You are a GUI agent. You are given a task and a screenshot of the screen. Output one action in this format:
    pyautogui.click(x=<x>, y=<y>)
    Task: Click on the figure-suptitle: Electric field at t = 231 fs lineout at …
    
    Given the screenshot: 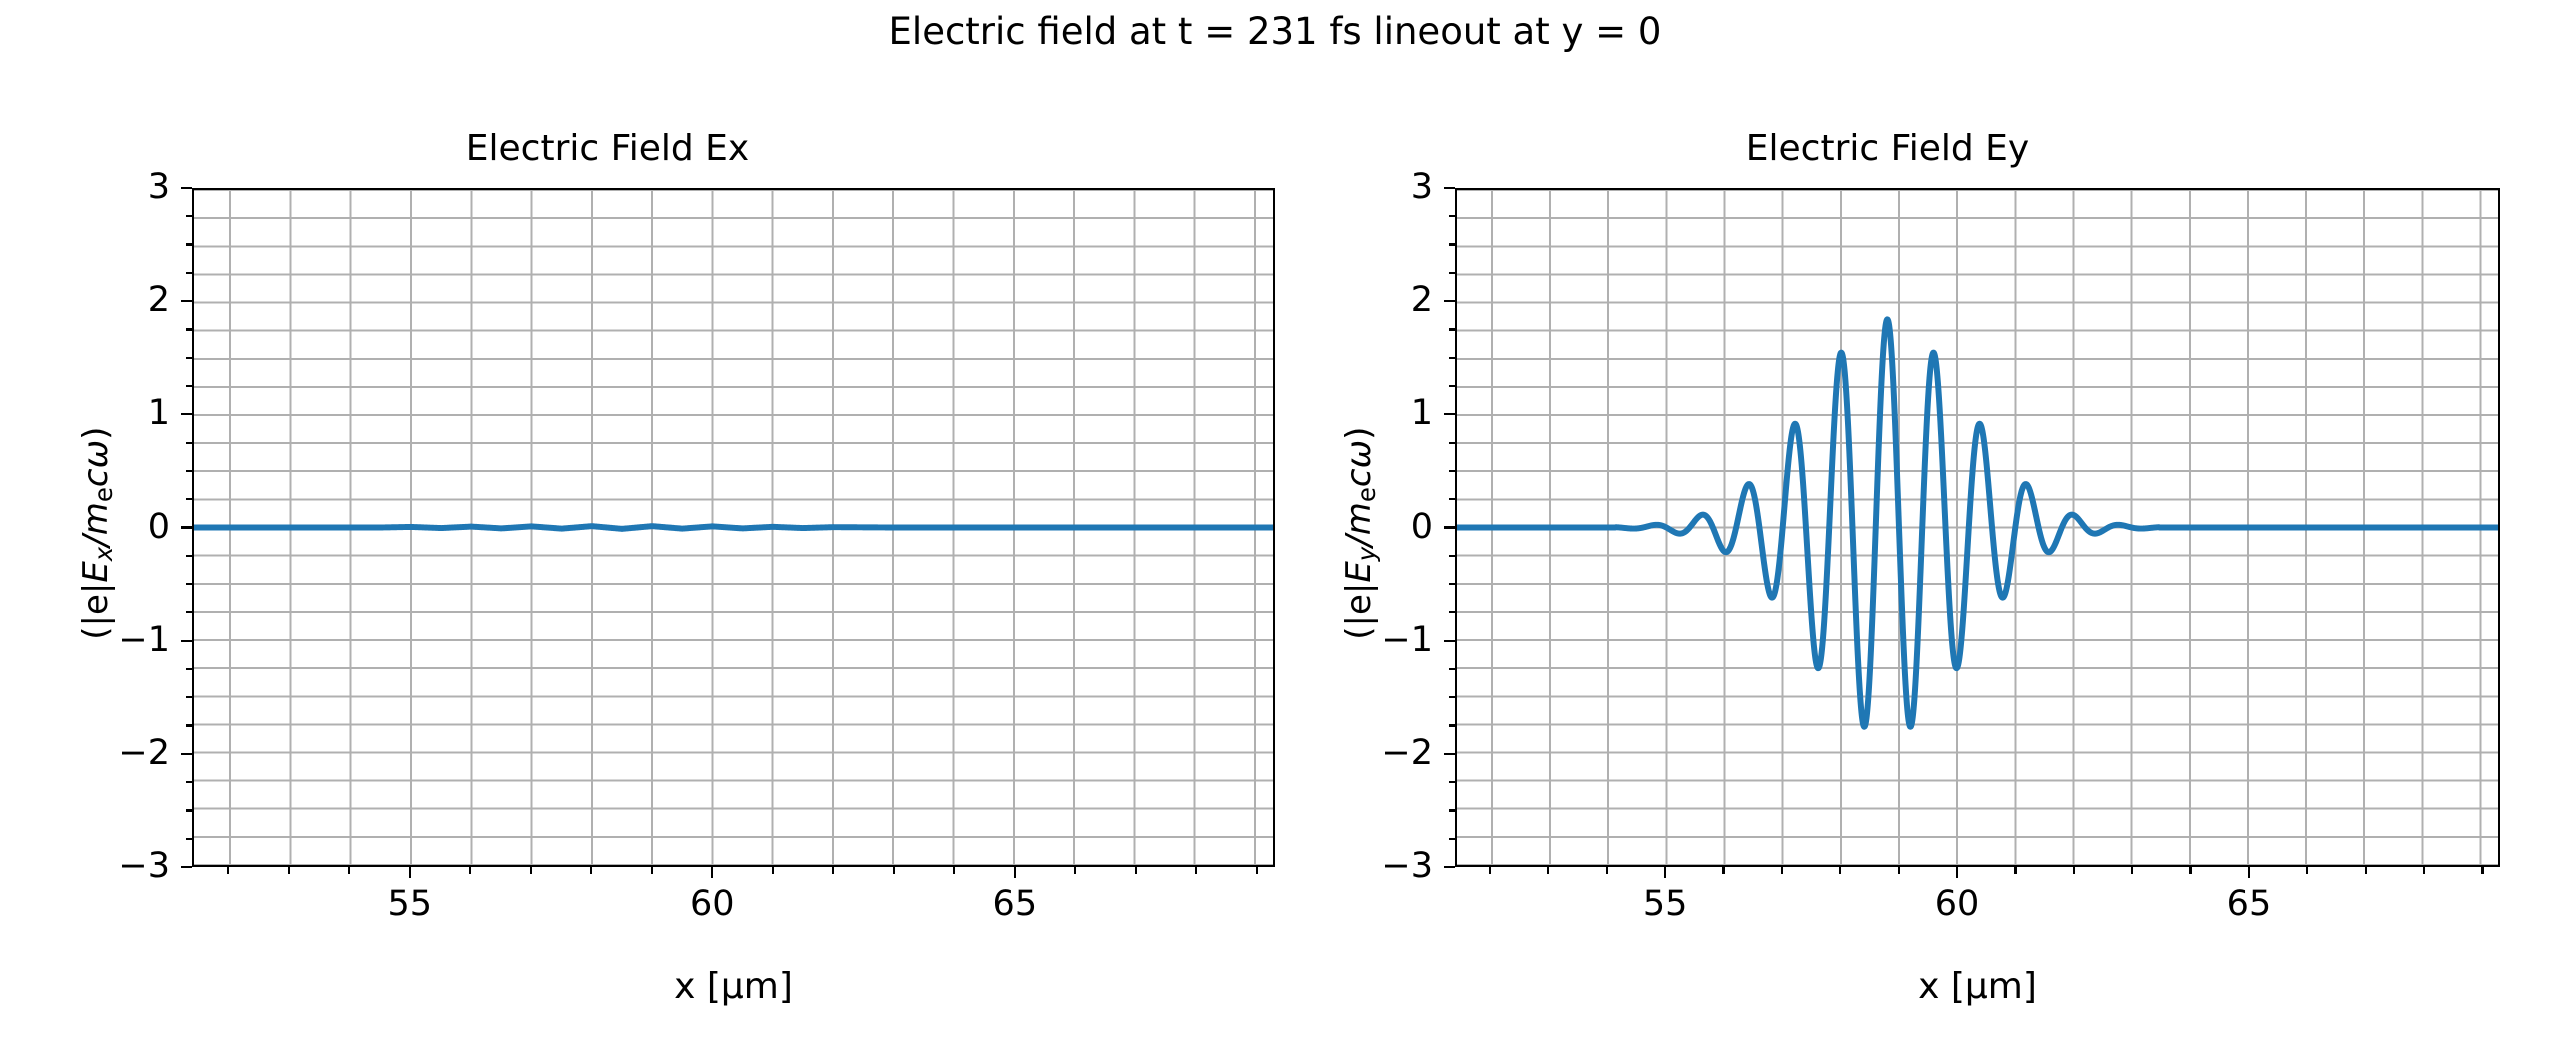 What is the action you would take?
    pyautogui.click(x=1275, y=31)
    